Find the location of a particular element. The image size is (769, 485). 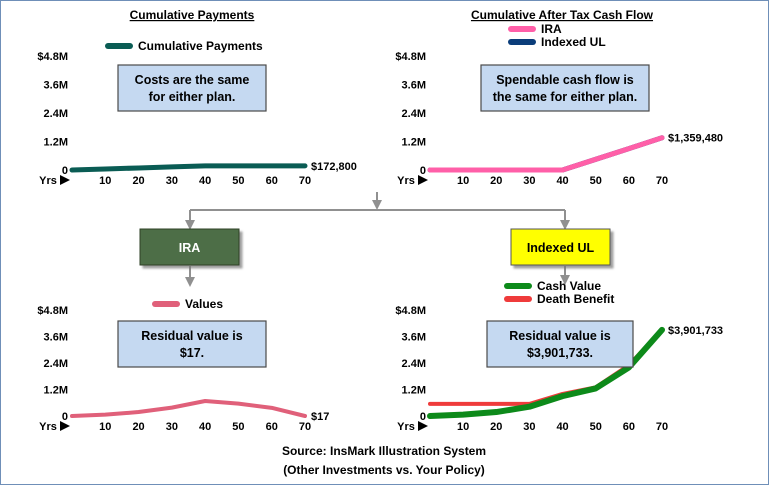

series-line-values is located at coordinates (188, 408).